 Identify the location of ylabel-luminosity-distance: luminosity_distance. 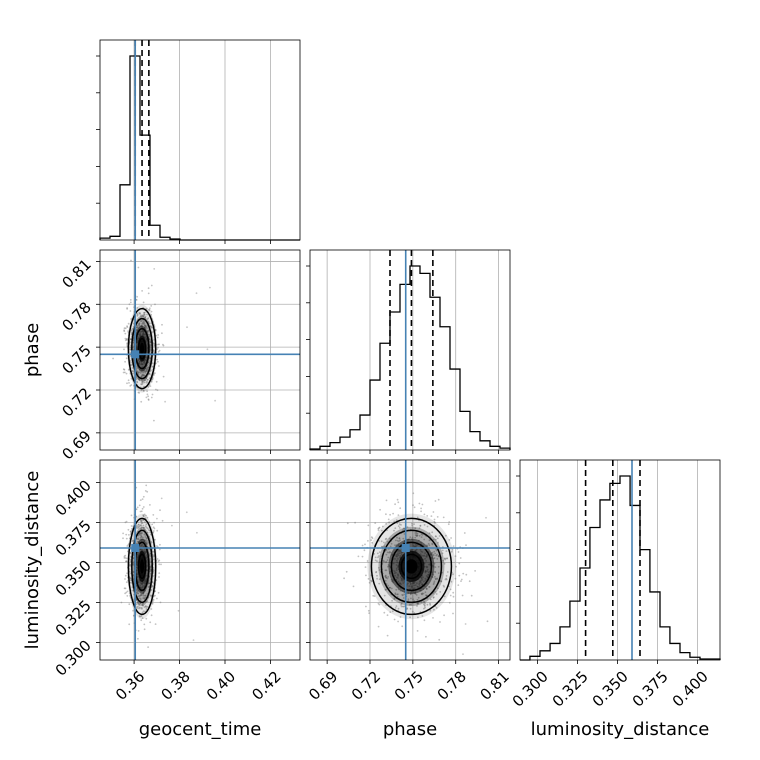
(32, 560).